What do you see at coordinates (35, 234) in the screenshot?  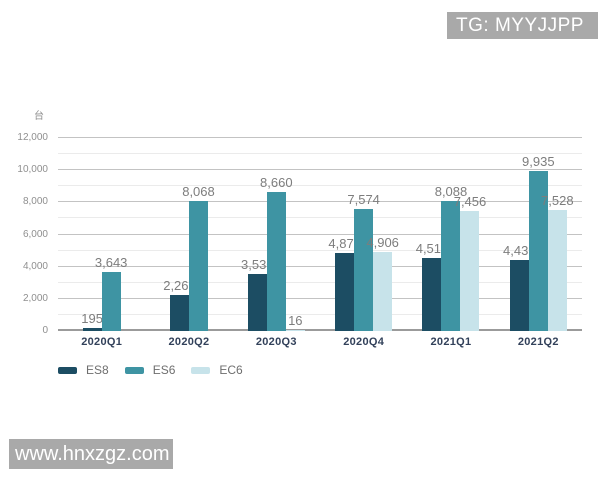 I see `y-tick-label: 6,000` at bounding box center [35, 234].